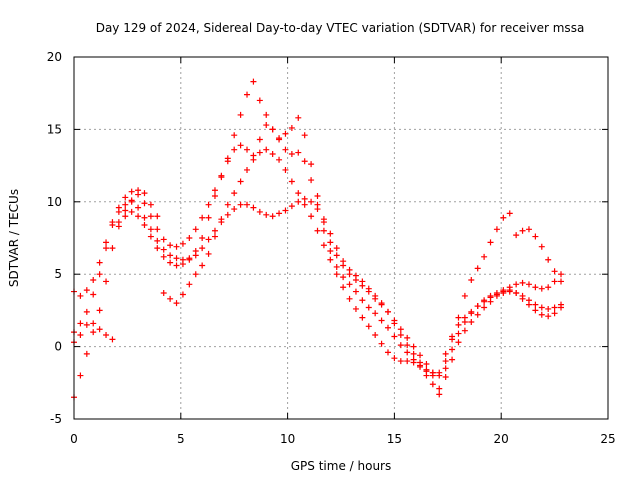  Describe the element at coordinates (14, 238) in the screenshot. I see `y-axis-label: SDTVAR / TECUs` at that location.